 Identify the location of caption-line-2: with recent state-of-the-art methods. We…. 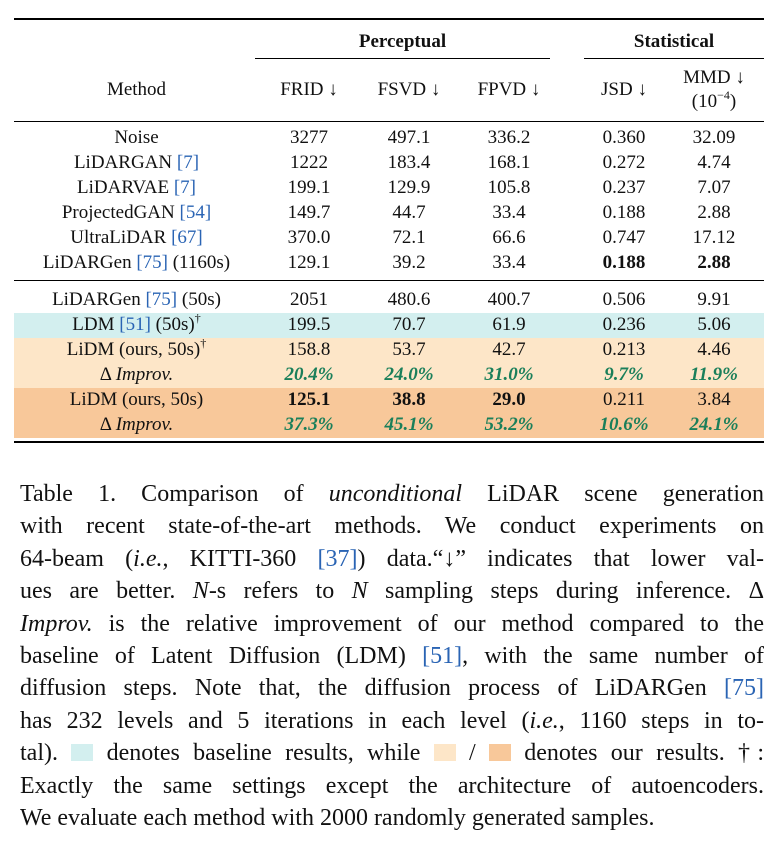
(392, 526).